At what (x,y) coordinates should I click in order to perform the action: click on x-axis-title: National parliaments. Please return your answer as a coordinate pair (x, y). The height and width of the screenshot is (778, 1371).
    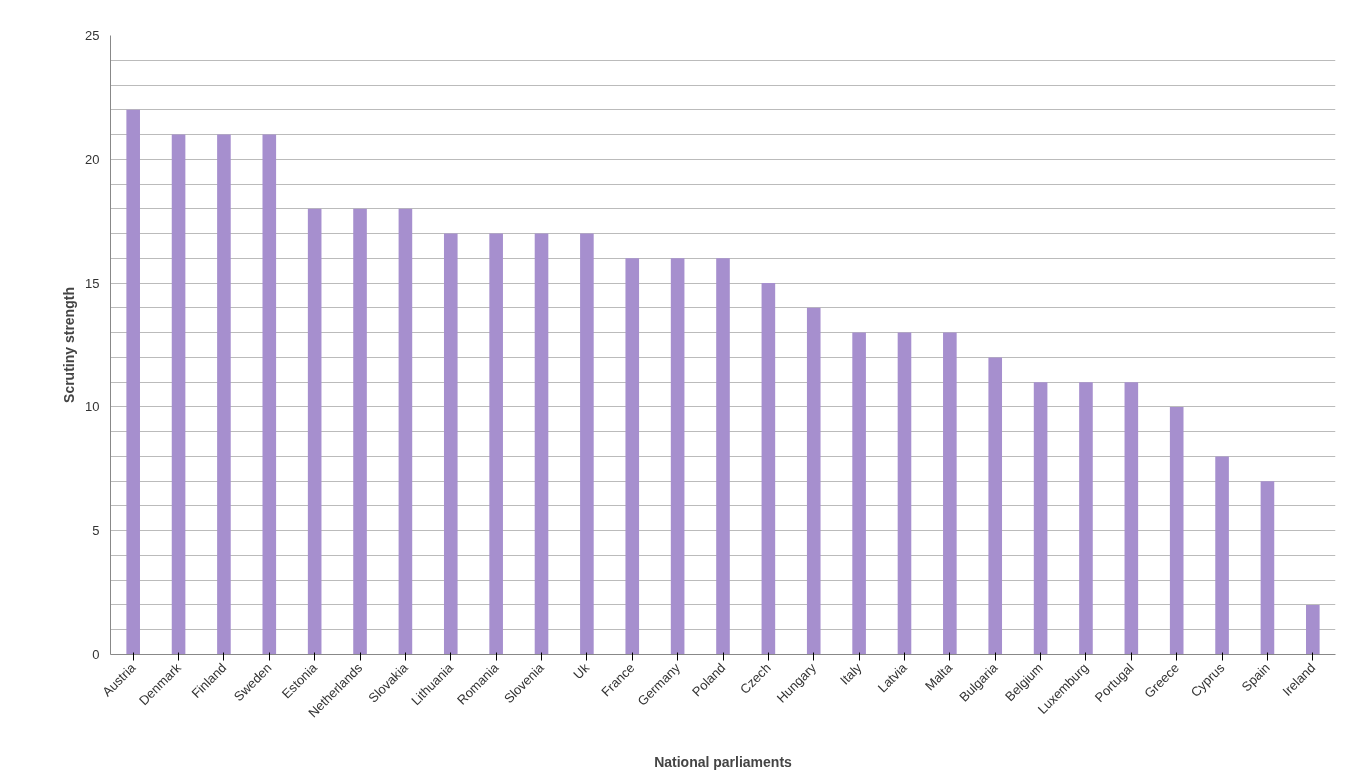
    Looking at the image, I should click on (723, 761).